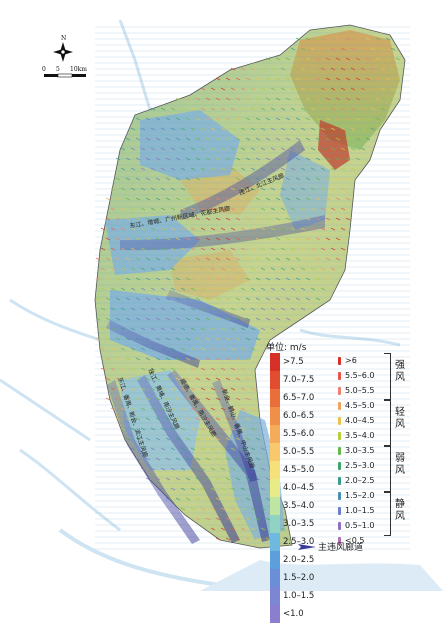 The width and height of the screenshot is (443, 623). Describe the element at coordinates (293, 614) in the screenshot. I see `legend-value-label: <1.0` at that location.